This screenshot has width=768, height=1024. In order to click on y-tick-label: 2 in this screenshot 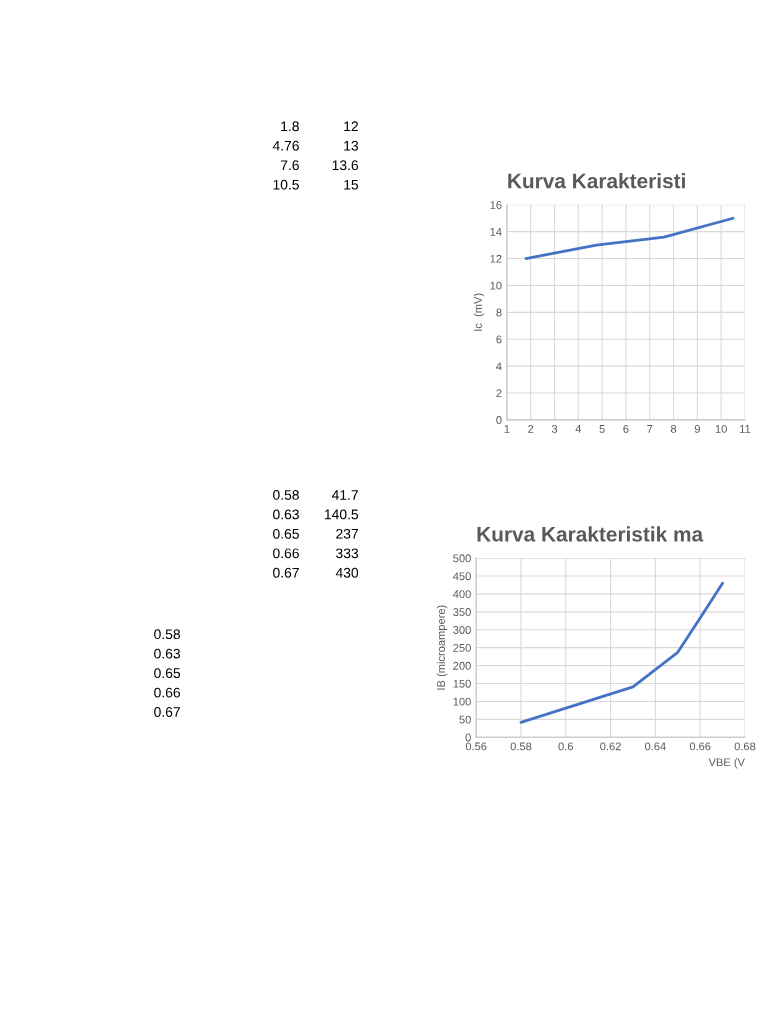, I will do `click(499, 393)`.